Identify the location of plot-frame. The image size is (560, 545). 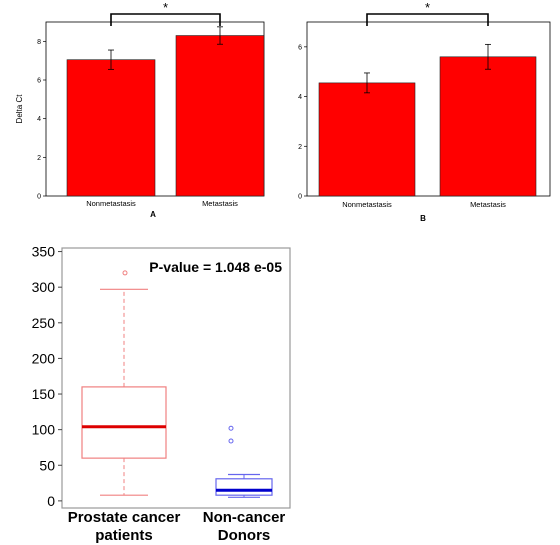
(428, 109).